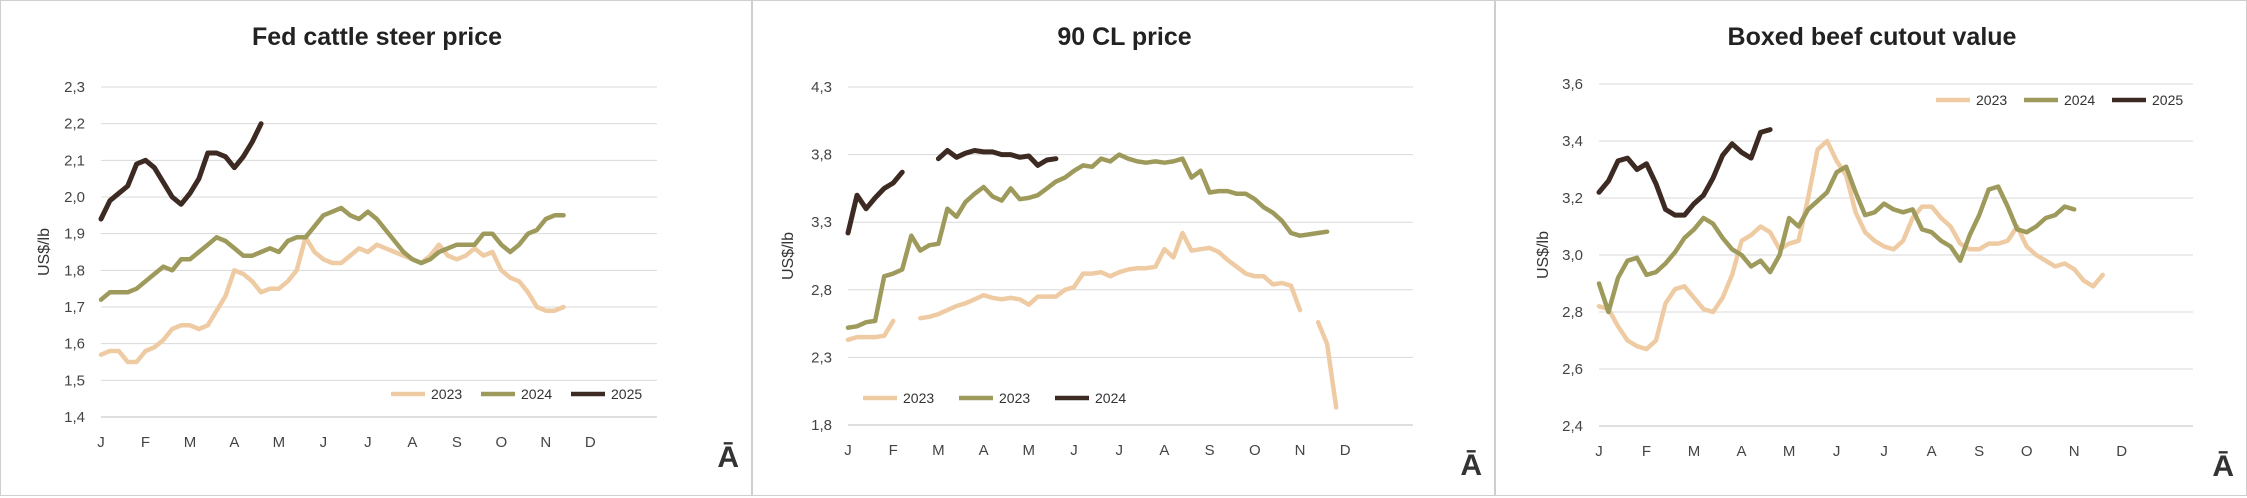 The width and height of the screenshot is (2247, 498). What do you see at coordinates (74, 160) in the screenshot?
I see `y-tick-label: 2,1` at bounding box center [74, 160].